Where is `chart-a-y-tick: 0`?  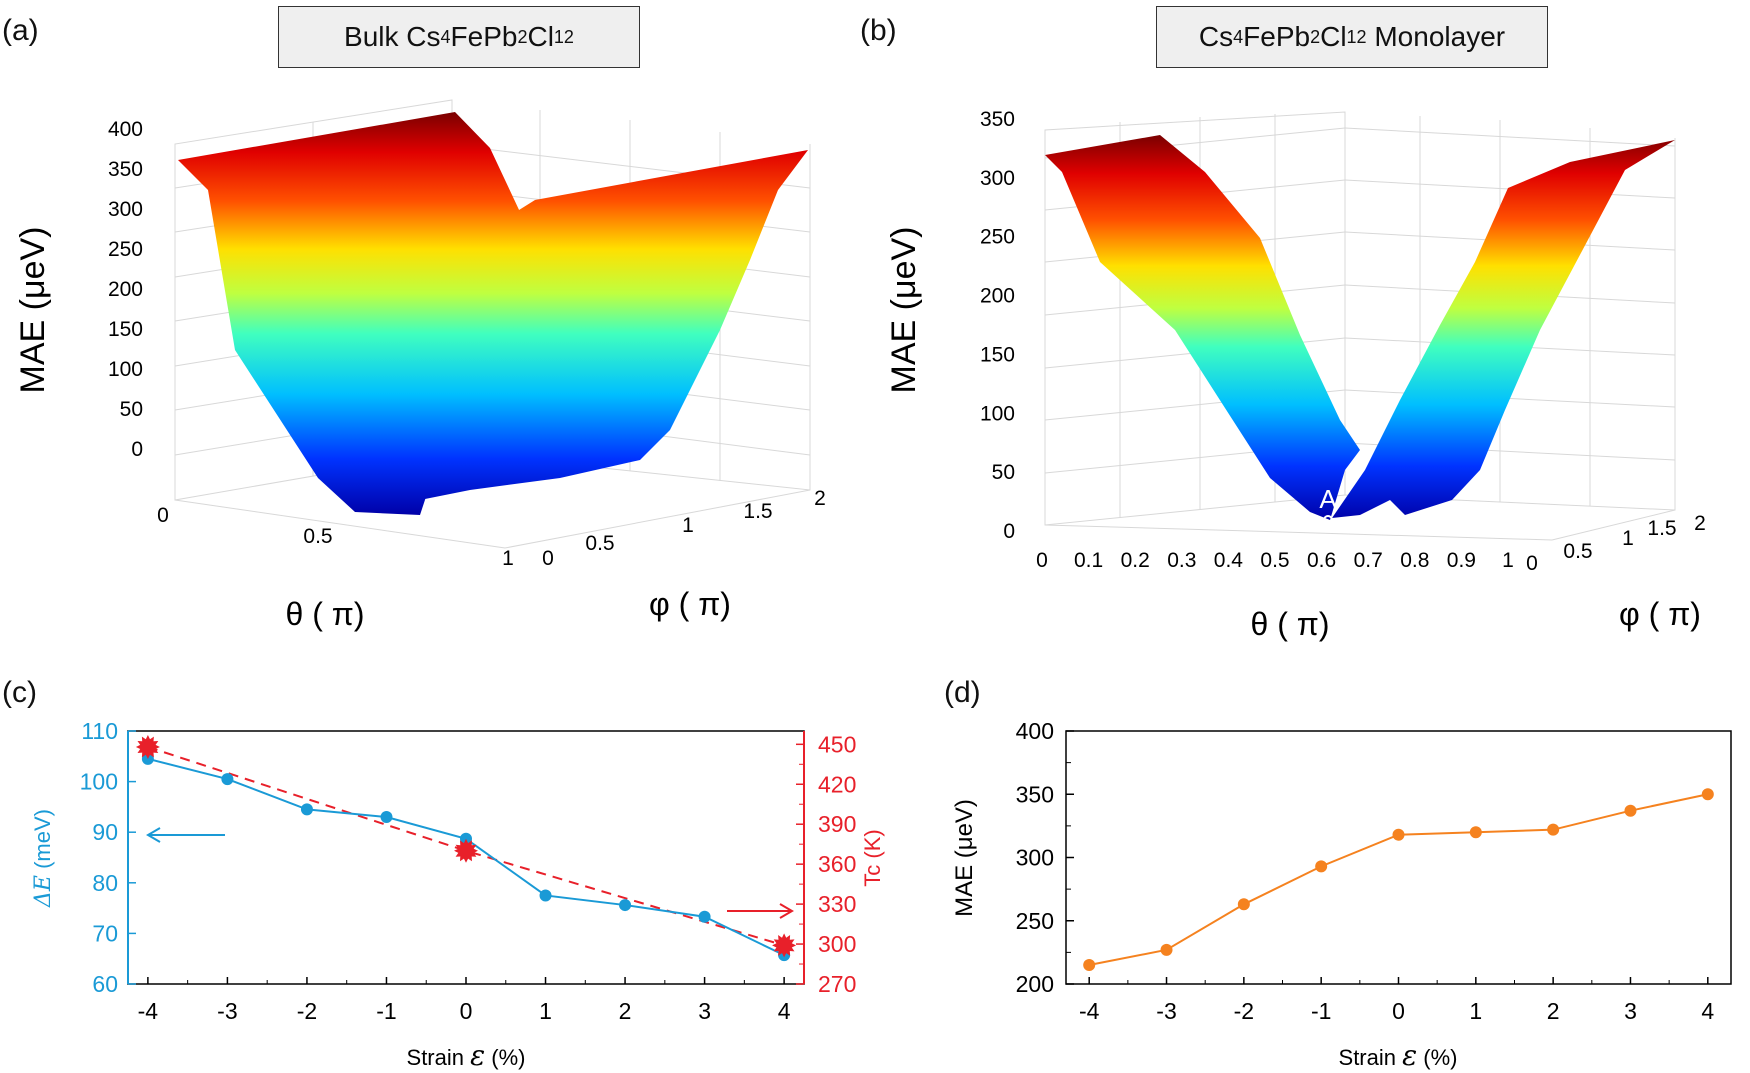
chart-a-y-tick: 0 is located at coordinates (548, 558).